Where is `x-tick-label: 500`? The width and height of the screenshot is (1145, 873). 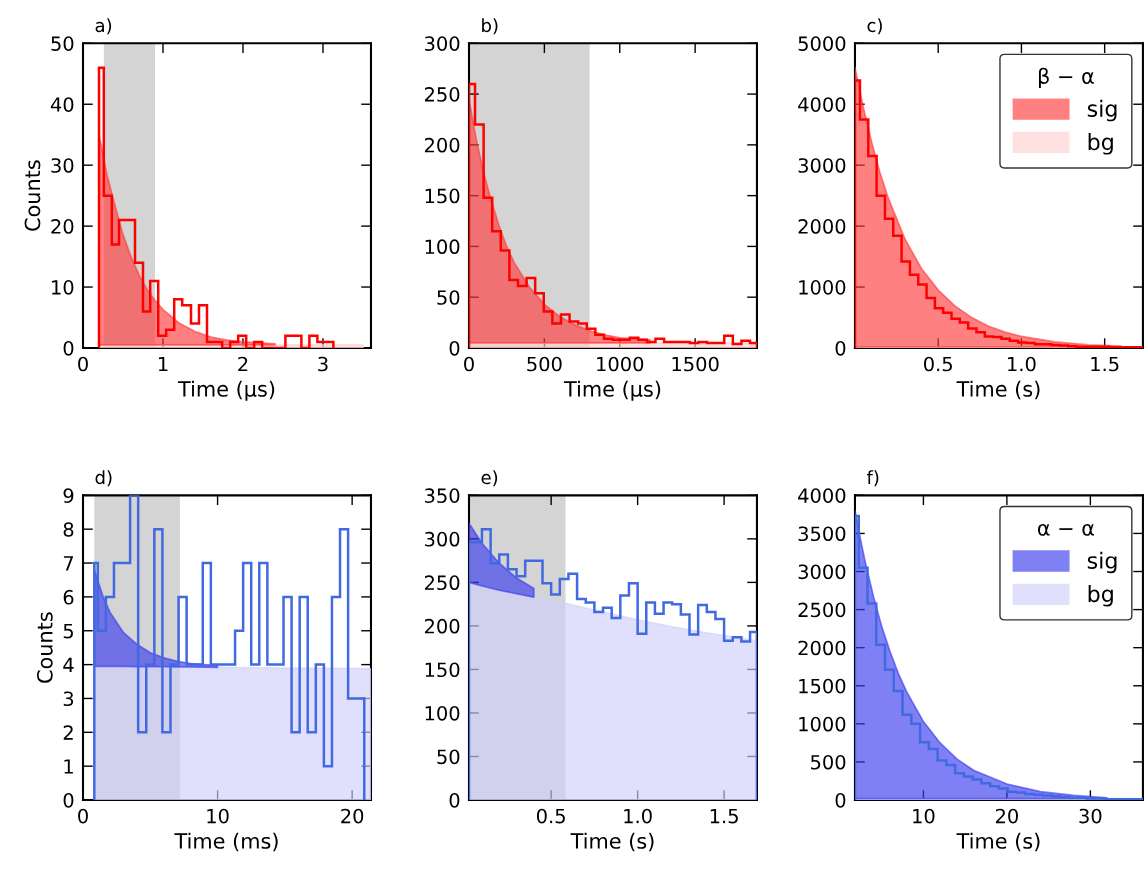 x-tick-label: 500 is located at coordinates (544, 364).